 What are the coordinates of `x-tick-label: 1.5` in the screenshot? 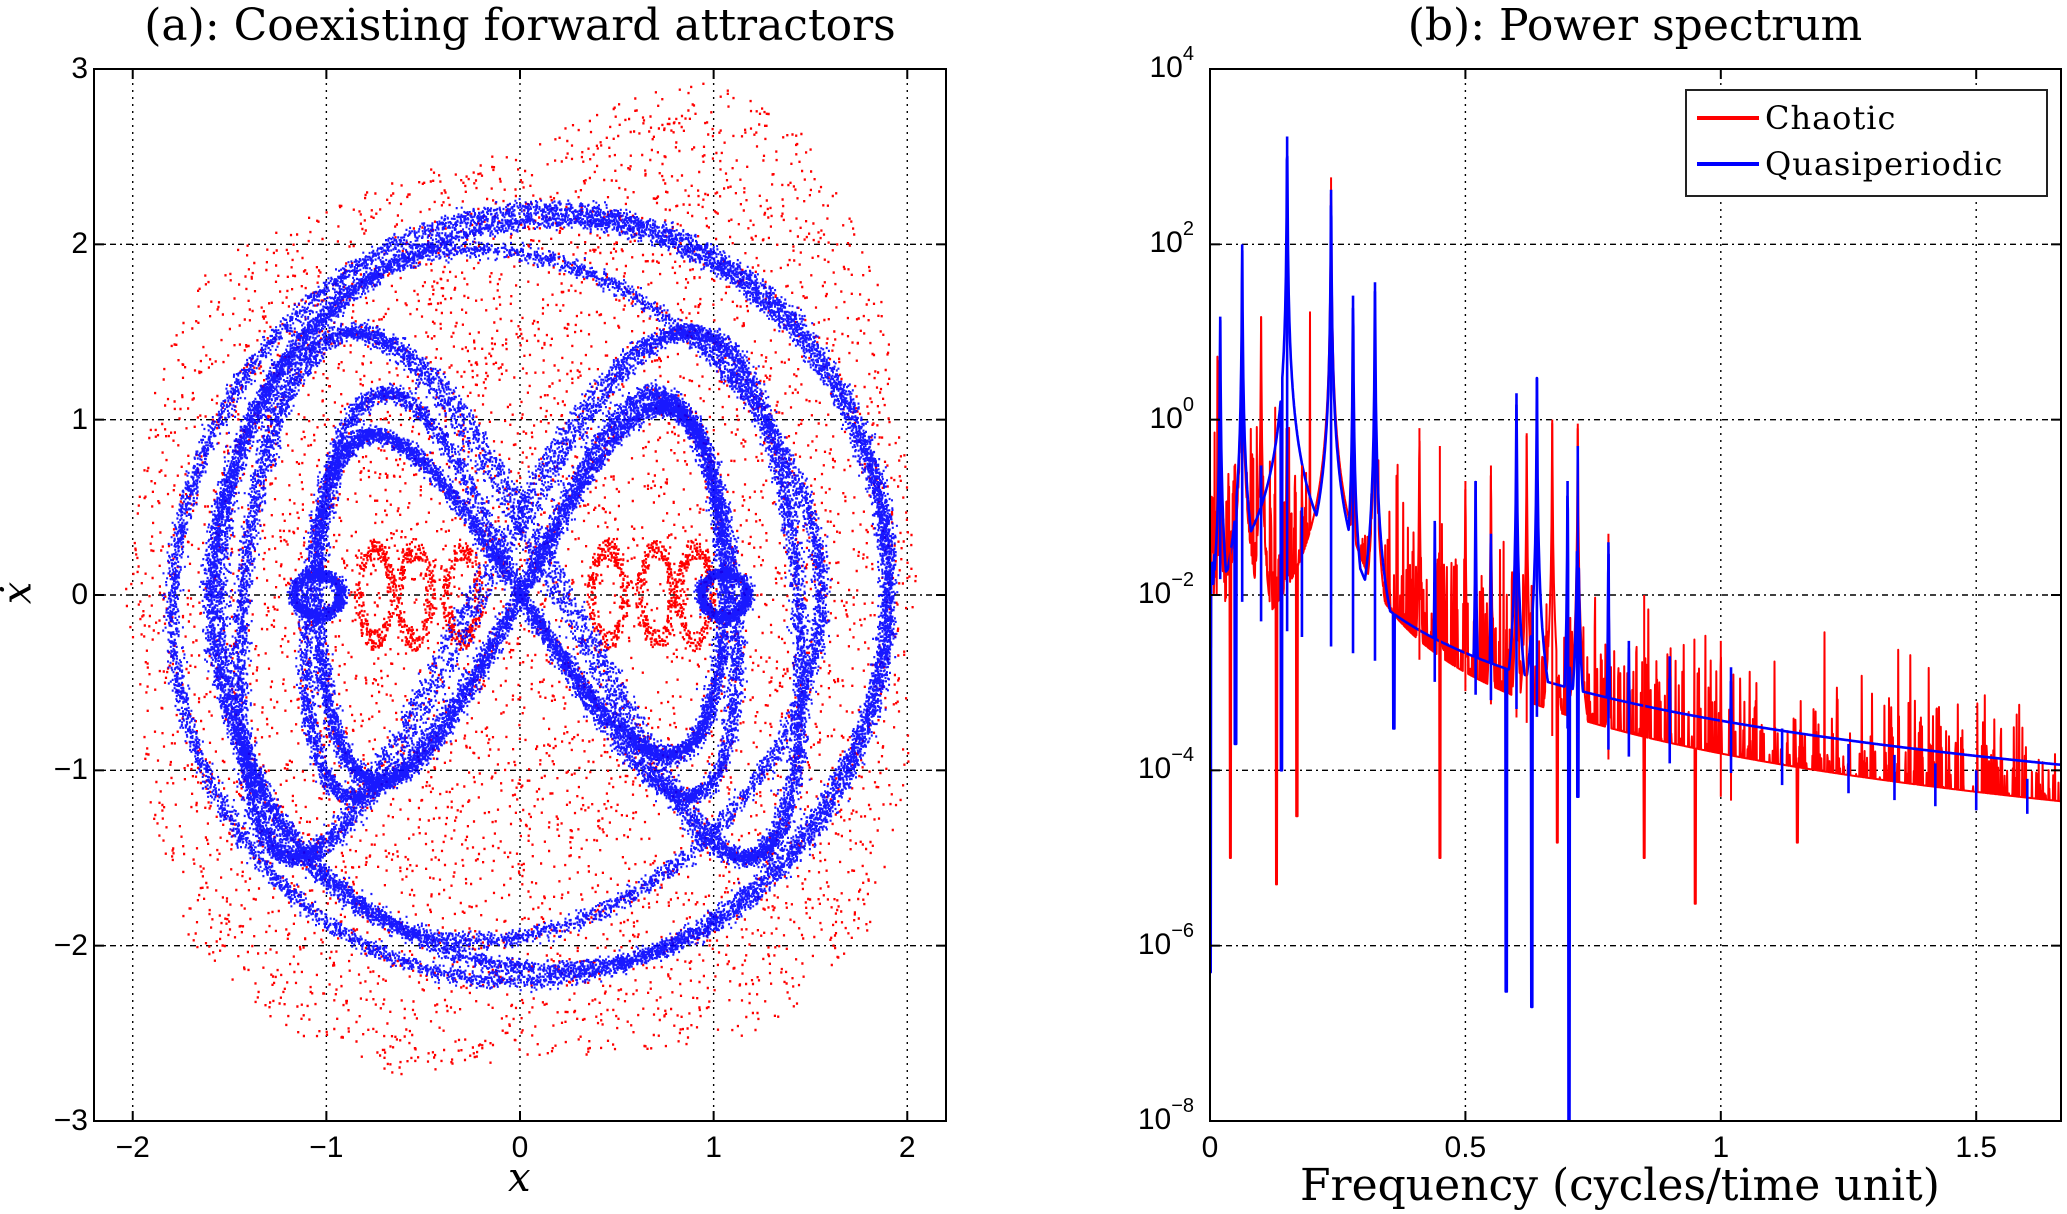 It's located at (1976, 1147).